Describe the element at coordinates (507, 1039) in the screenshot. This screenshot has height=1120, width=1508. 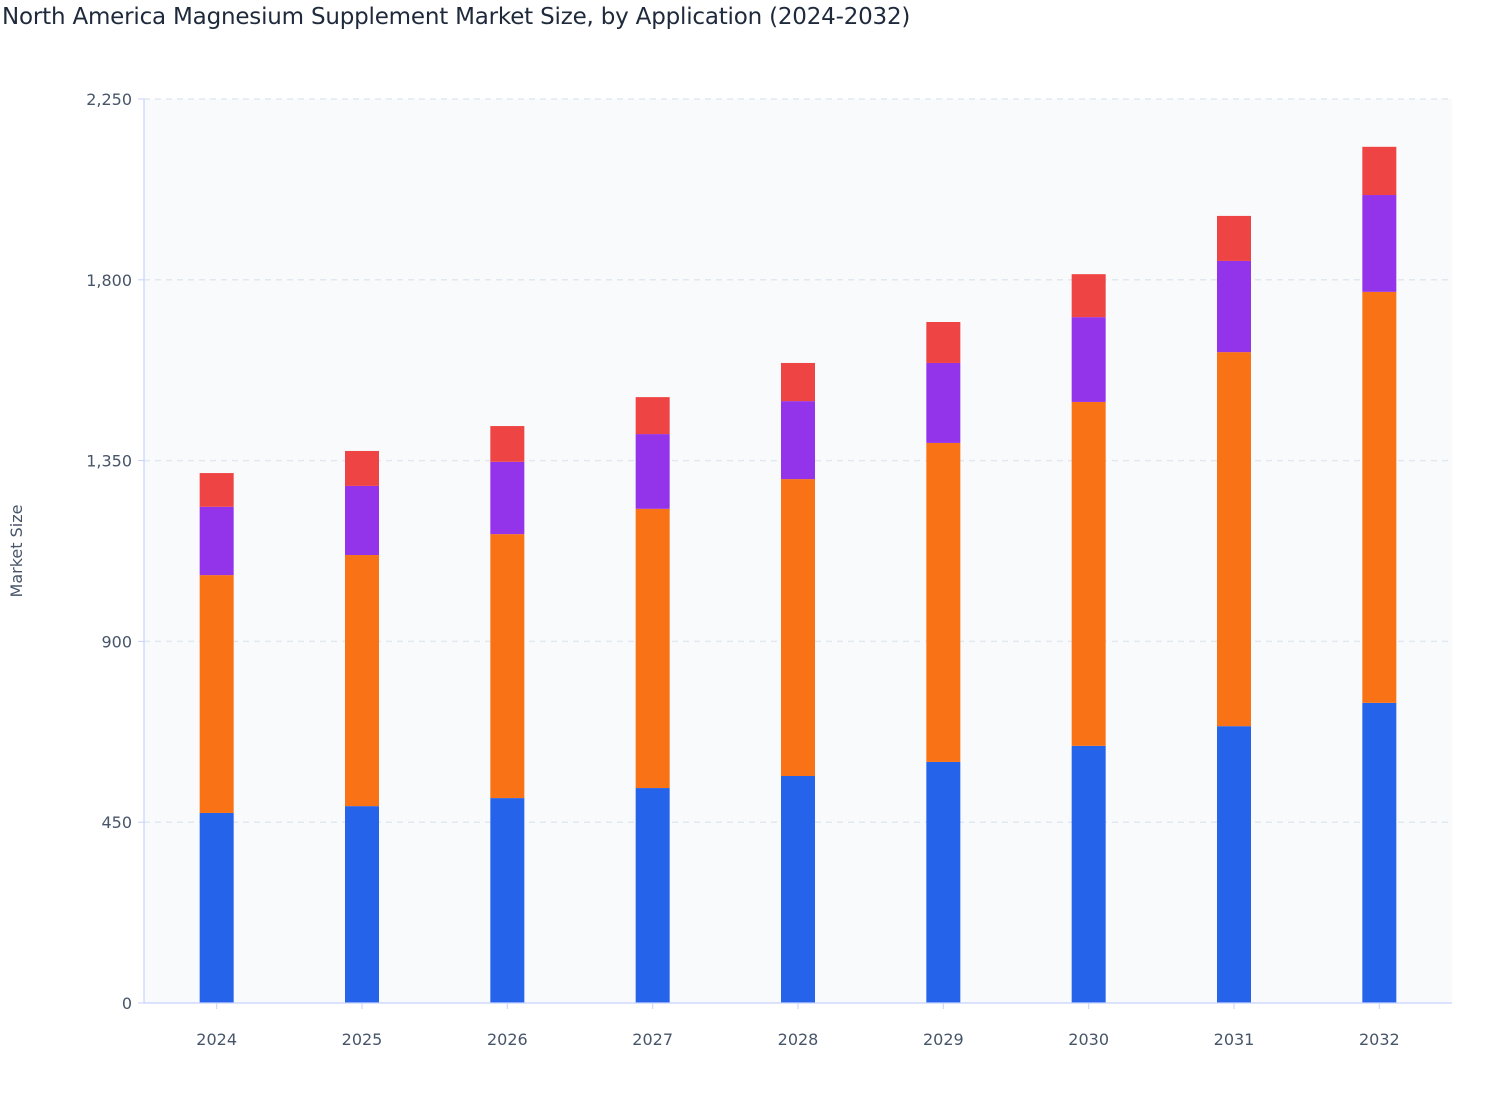
I see `x-tick-label: 2026` at that location.